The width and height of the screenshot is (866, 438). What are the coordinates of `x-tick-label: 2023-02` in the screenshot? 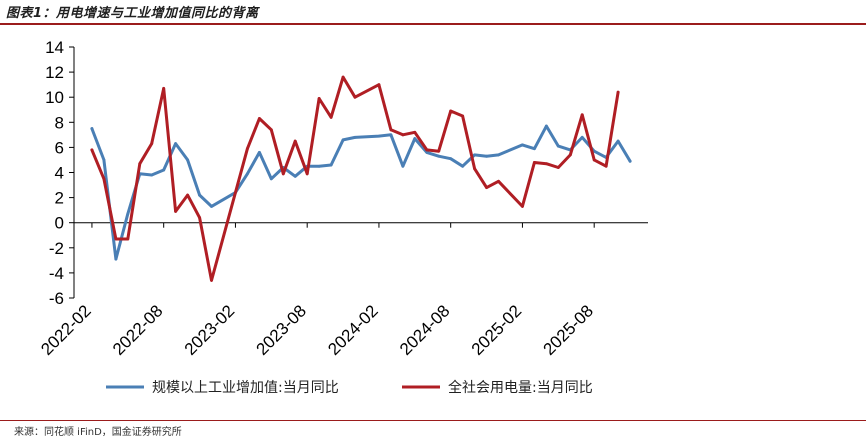 It's located at (210, 330).